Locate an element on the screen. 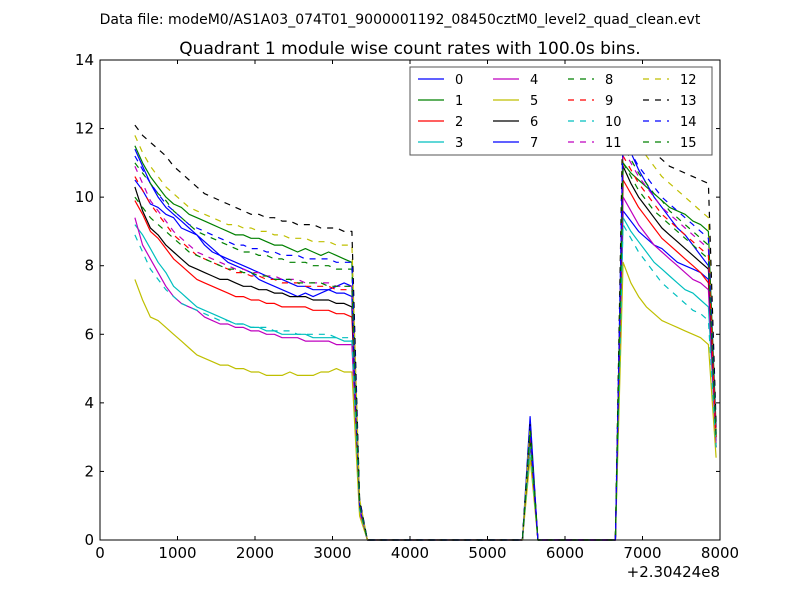  y-tick-label: 0 is located at coordinates (89, 540).